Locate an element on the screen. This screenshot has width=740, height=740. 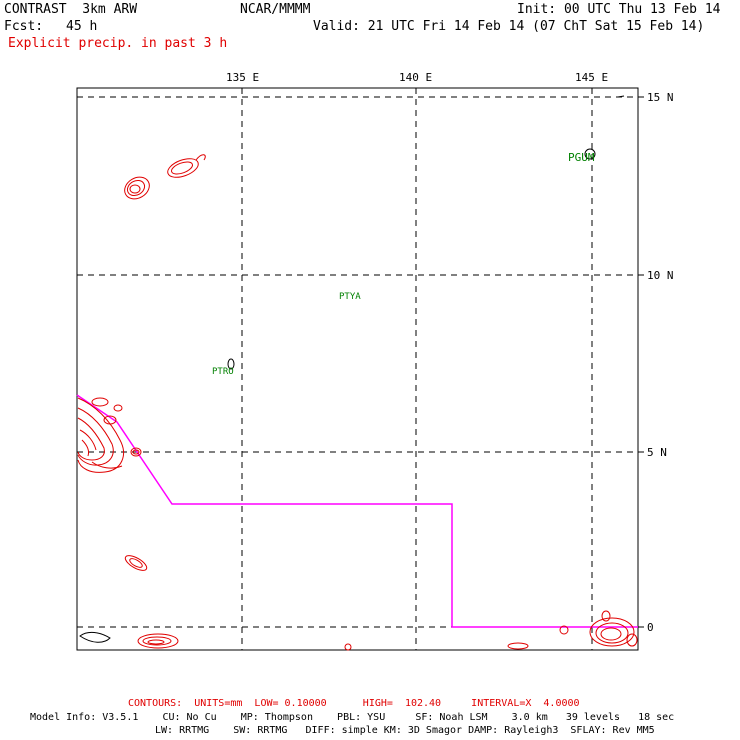
station-label-ptya: PTYA is located at coordinates (350, 297).